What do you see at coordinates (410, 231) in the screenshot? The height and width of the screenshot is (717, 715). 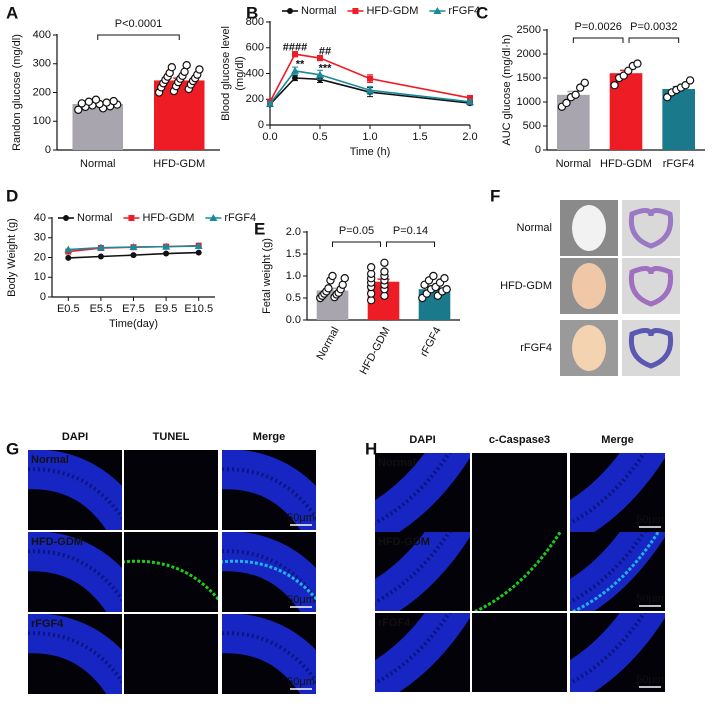 I see `annotation: P=0.14` at bounding box center [410, 231].